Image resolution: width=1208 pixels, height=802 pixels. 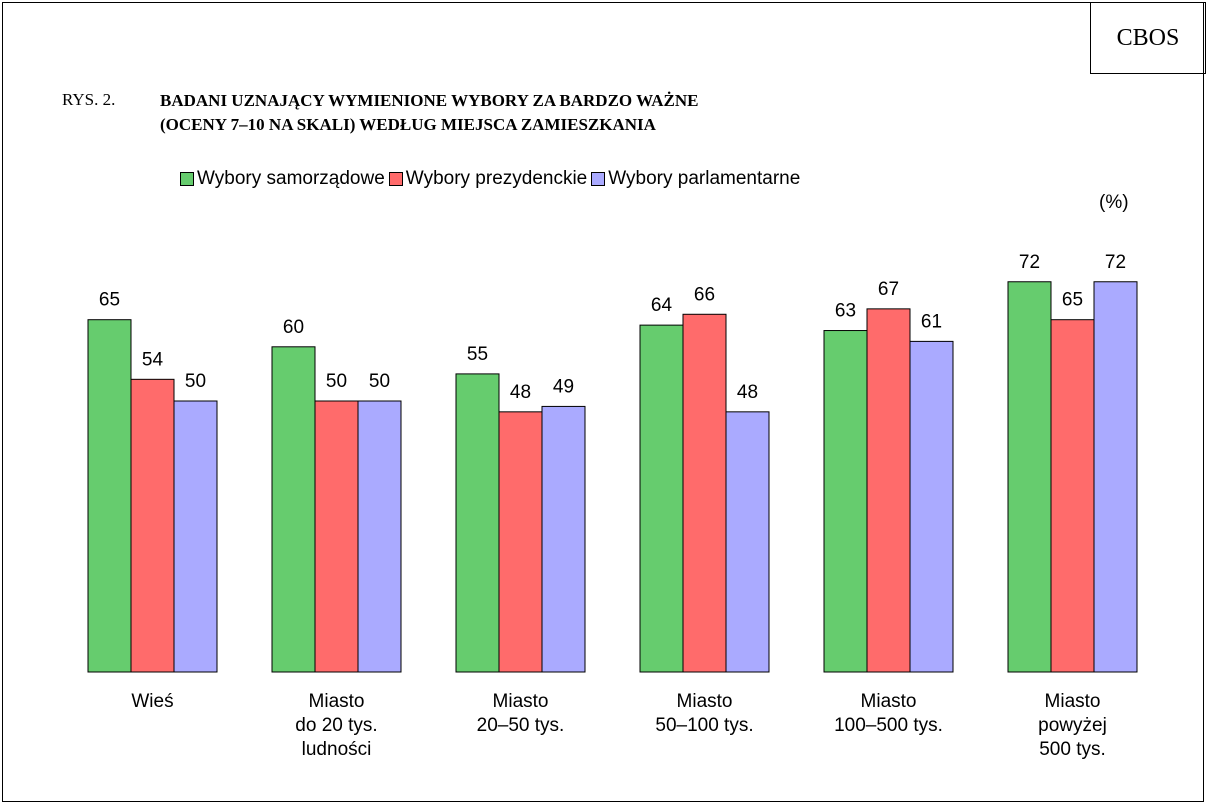 What do you see at coordinates (563, 386) in the screenshot?
I see `data-label: 49` at bounding box center [563, 386].